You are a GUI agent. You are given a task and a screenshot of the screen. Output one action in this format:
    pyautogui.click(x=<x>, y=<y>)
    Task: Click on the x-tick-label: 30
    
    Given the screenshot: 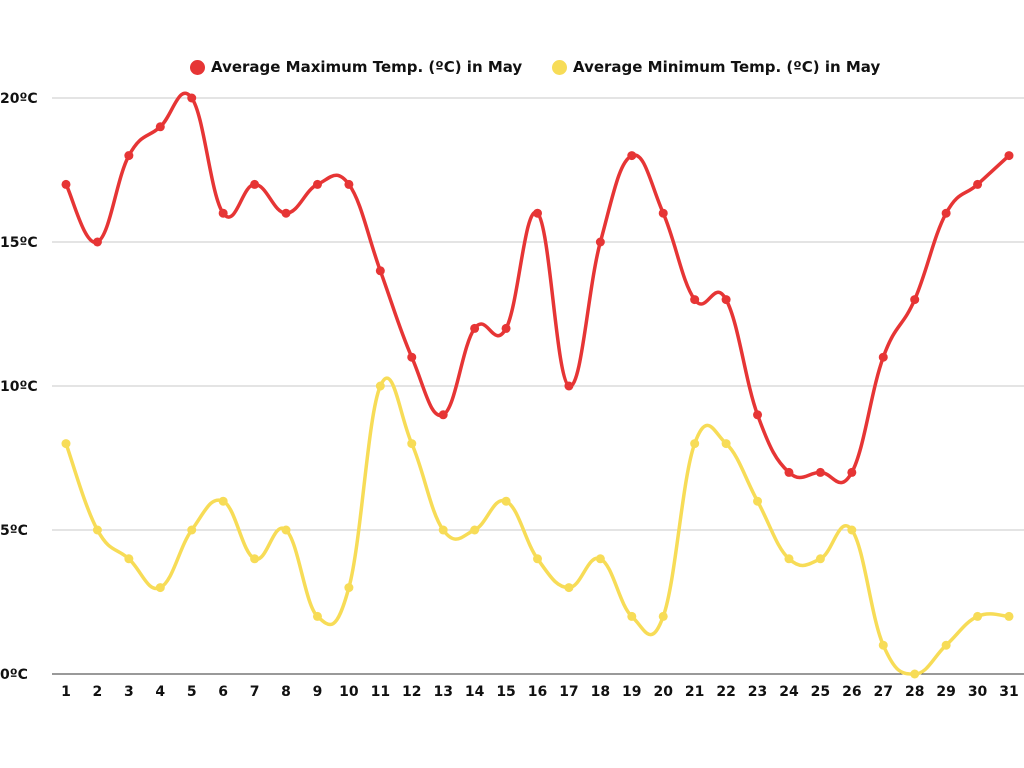 What is the action you would take?
    pyautogui.click(x=978, y=692)
    